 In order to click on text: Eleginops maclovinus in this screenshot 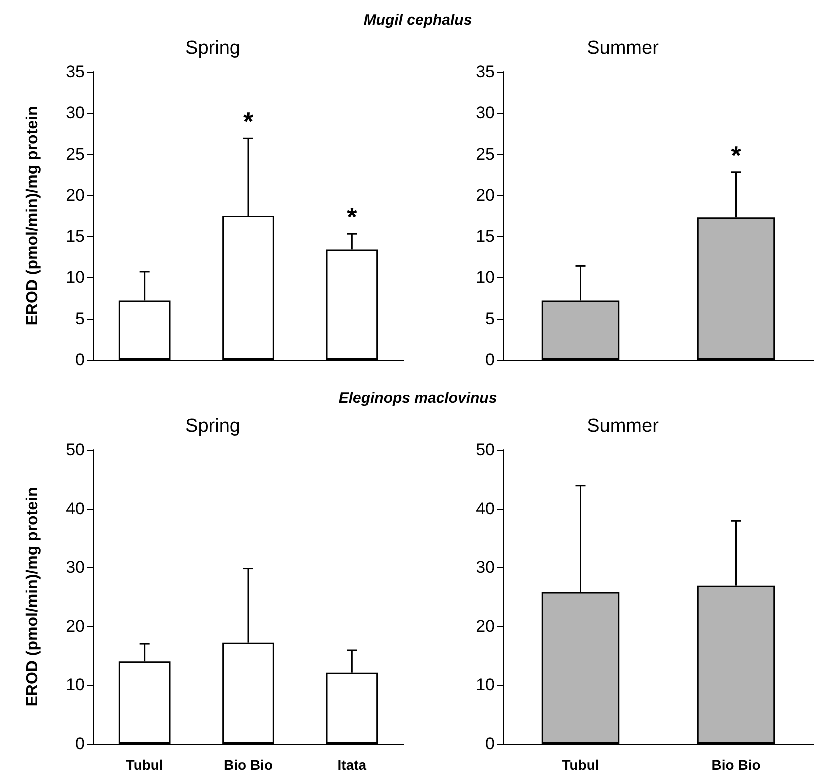, I will do `click(418, 398)`.